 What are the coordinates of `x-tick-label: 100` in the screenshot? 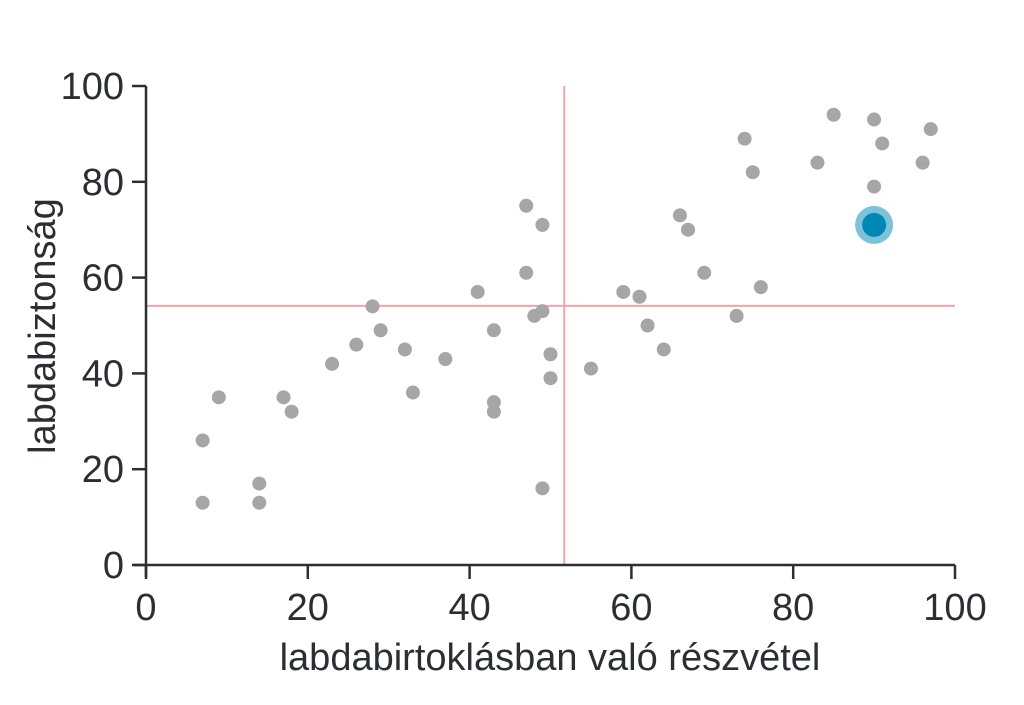 It's located at (954, 608).